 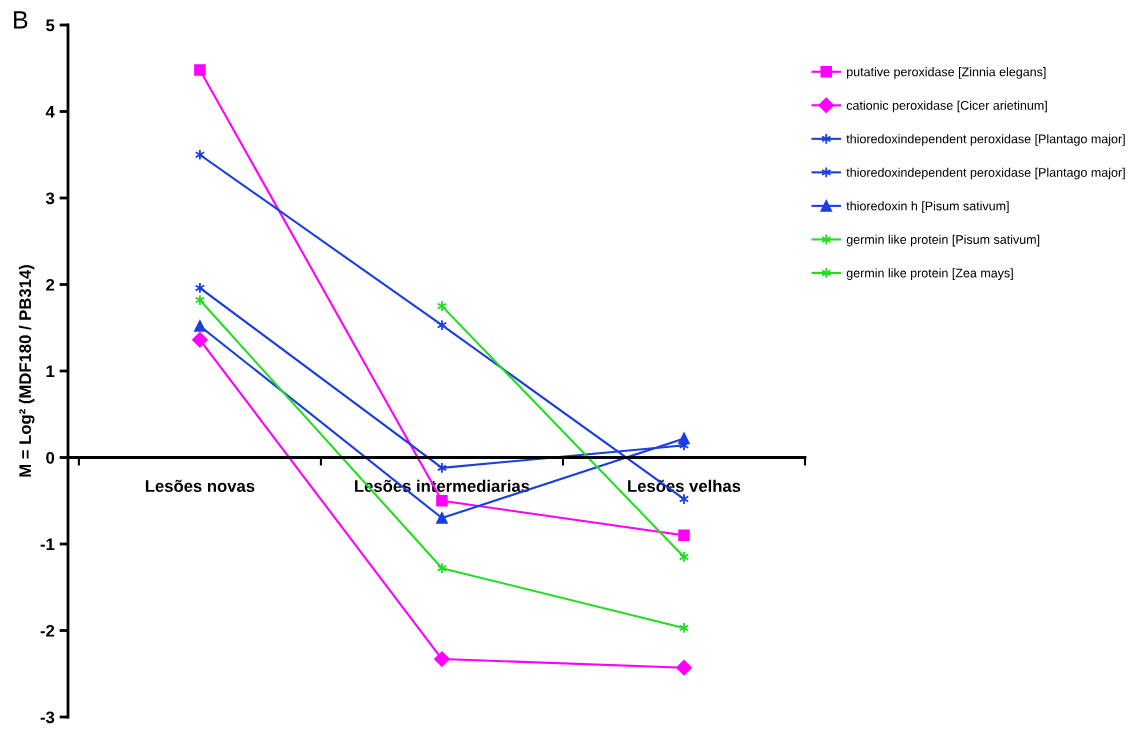 What do you see at coordinates (946, 73) in the screenshot?
I see `legend-label: putative peroxidase [Zinnia elegans]` at bounding box center [946, 73].